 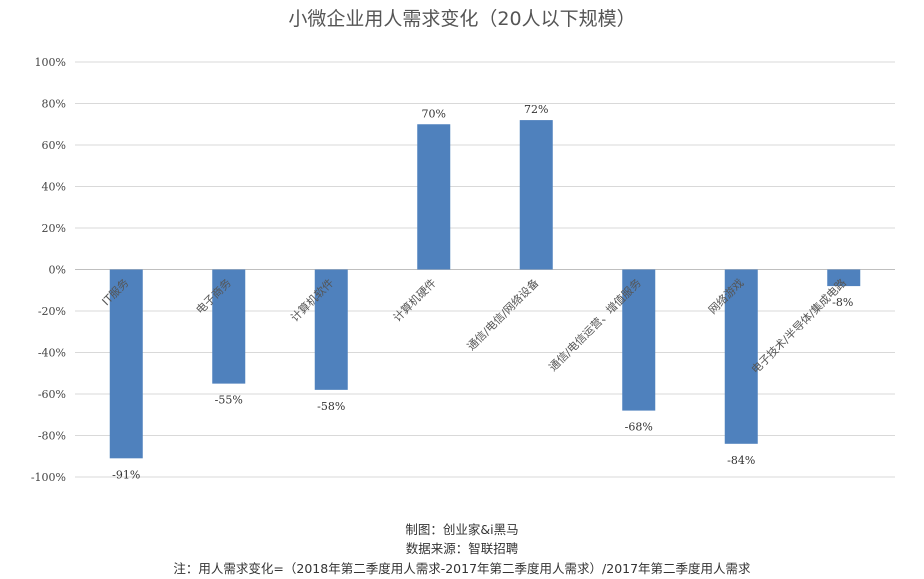 What do you see at coordinates (126, 474) in the screenshot?
I see `data-label: -91%` at bounding box center [126, 474].